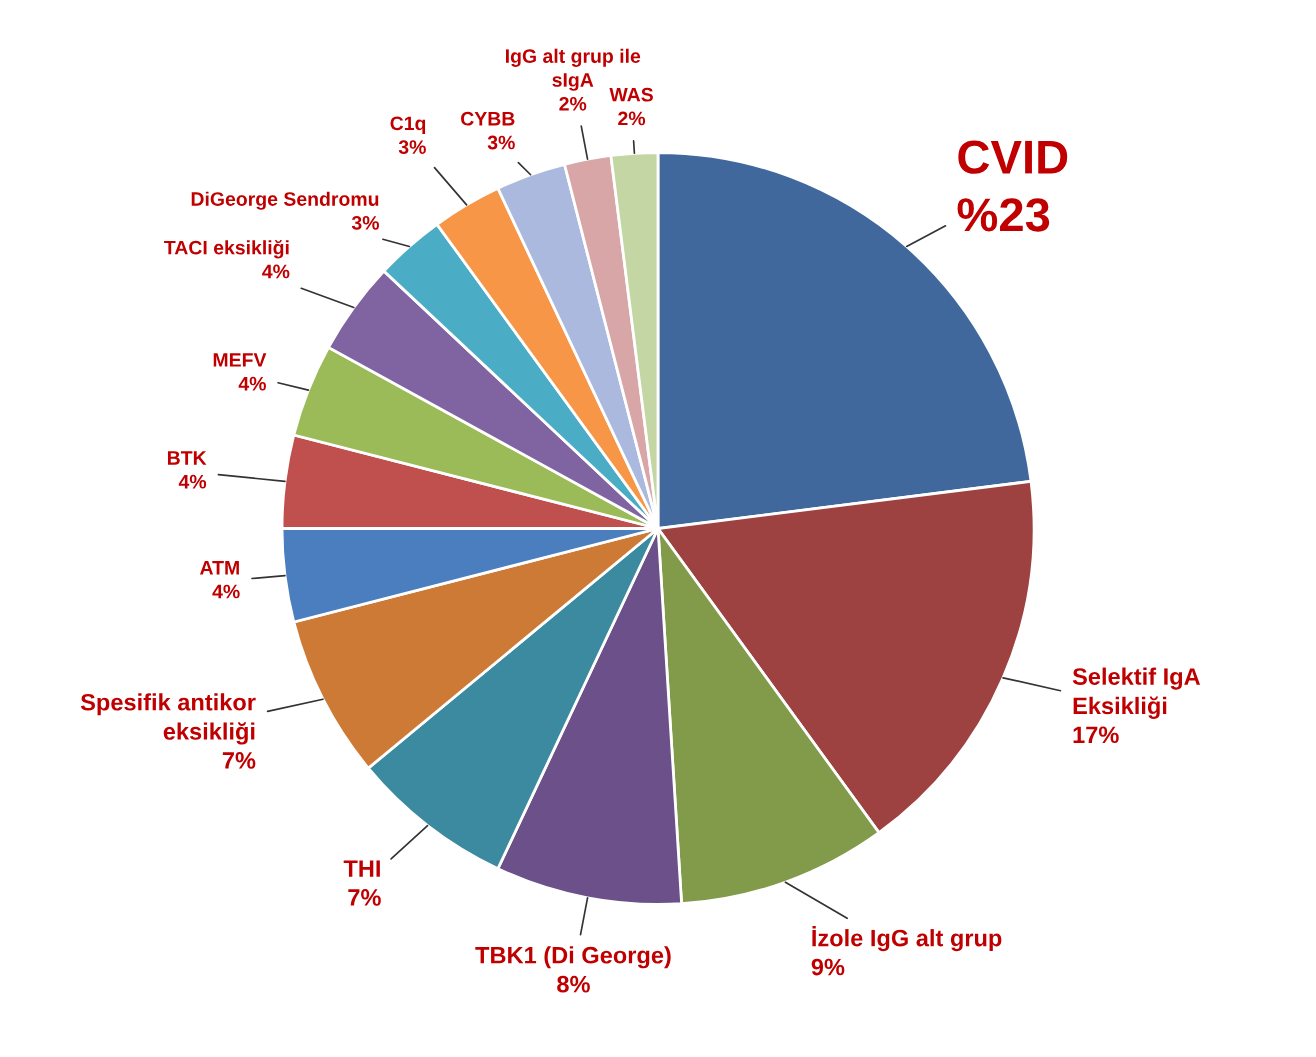  I want to click on data-label: %23, so click(1003, 215).